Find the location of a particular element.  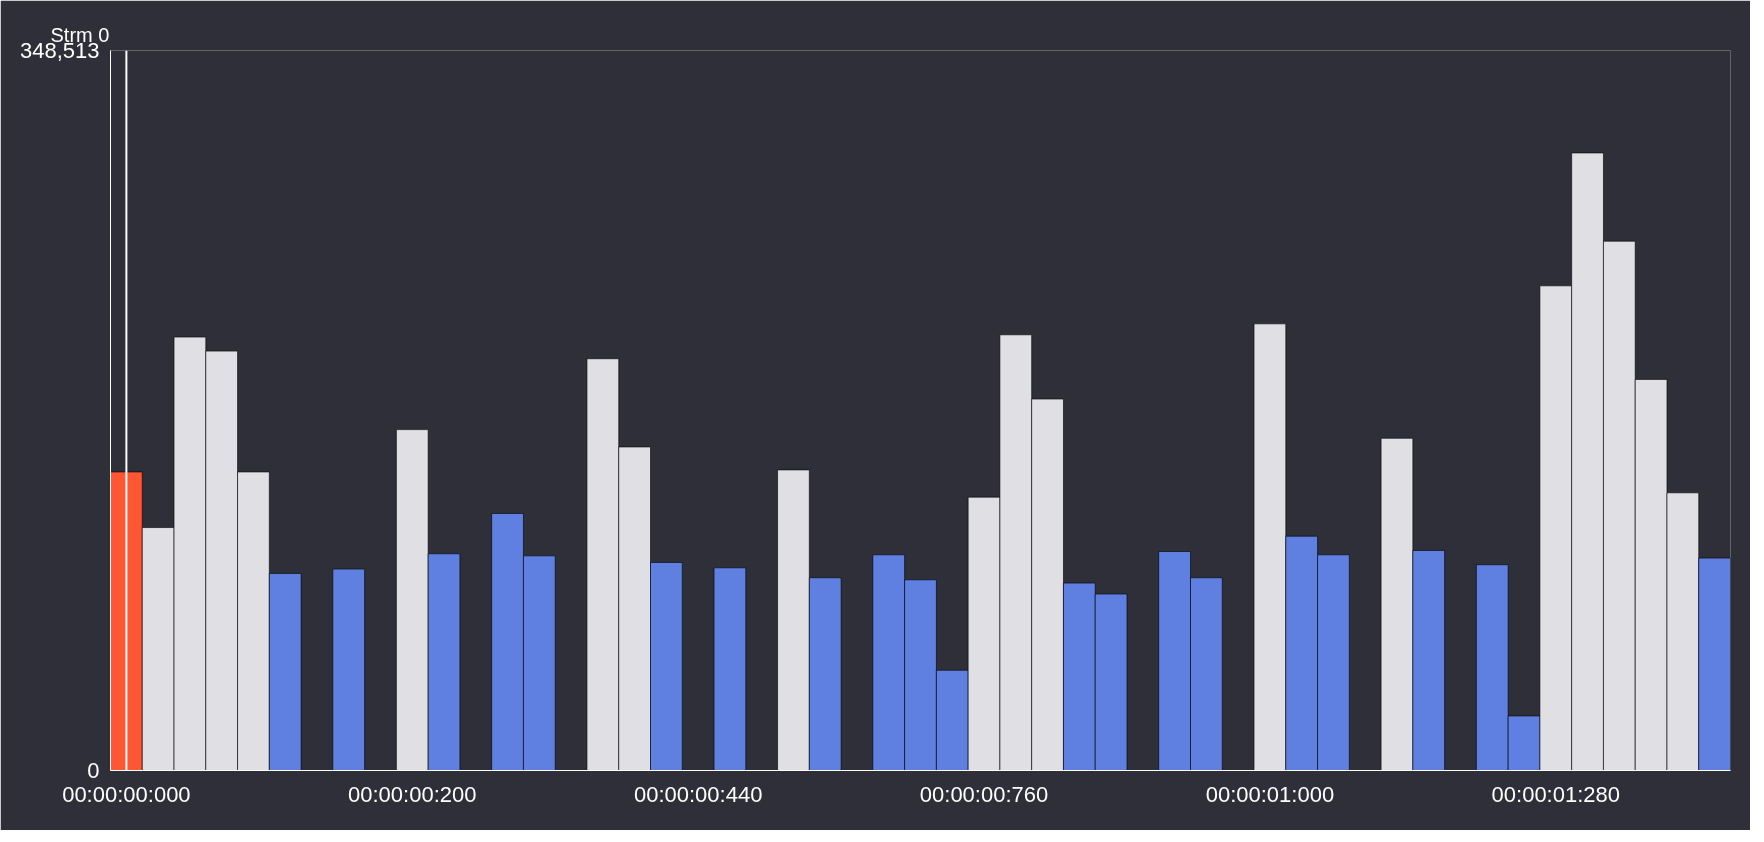

x-tick-label: 00:00:00:000 is located at coordinates (126, 794).